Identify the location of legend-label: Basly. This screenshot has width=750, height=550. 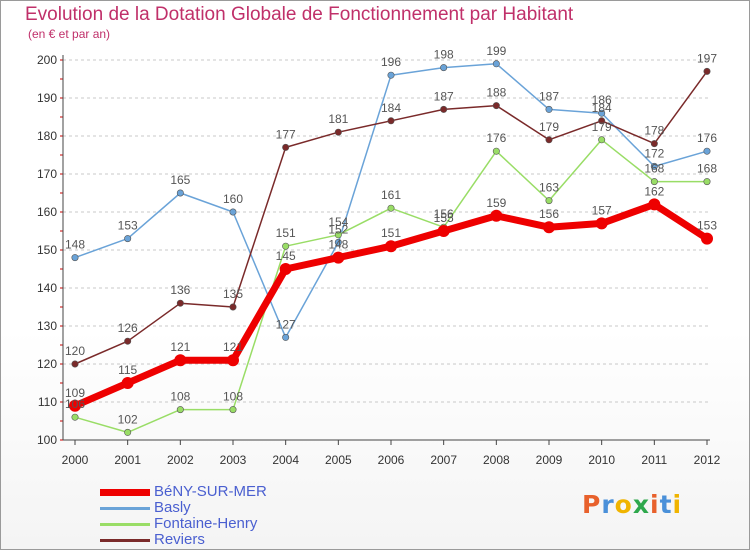
(172, 507).